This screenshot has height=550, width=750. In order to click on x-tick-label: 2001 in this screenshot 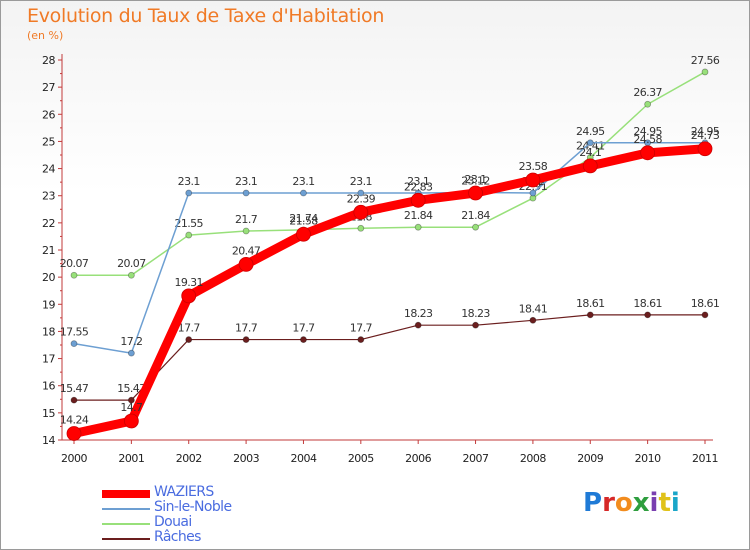, I will do `click(131, 458)`.